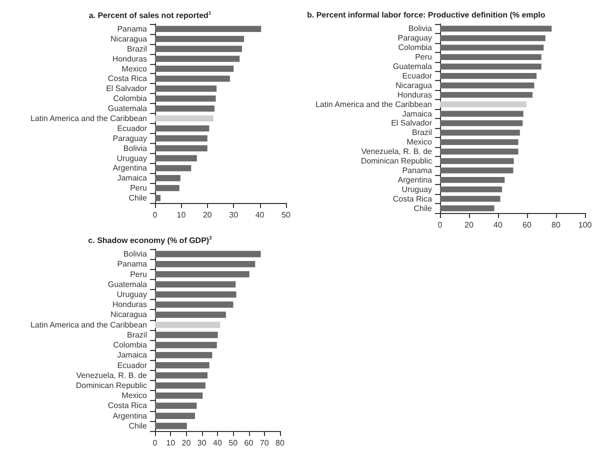  I want to click on x-tick-label: 60, so click(249, 443).